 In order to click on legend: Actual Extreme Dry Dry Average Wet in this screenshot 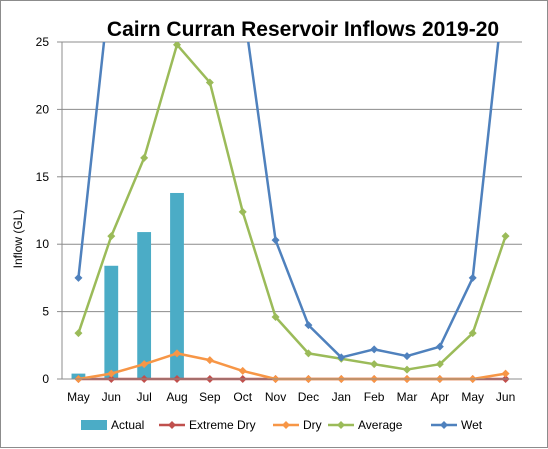, I will do `click(282, 425)`.